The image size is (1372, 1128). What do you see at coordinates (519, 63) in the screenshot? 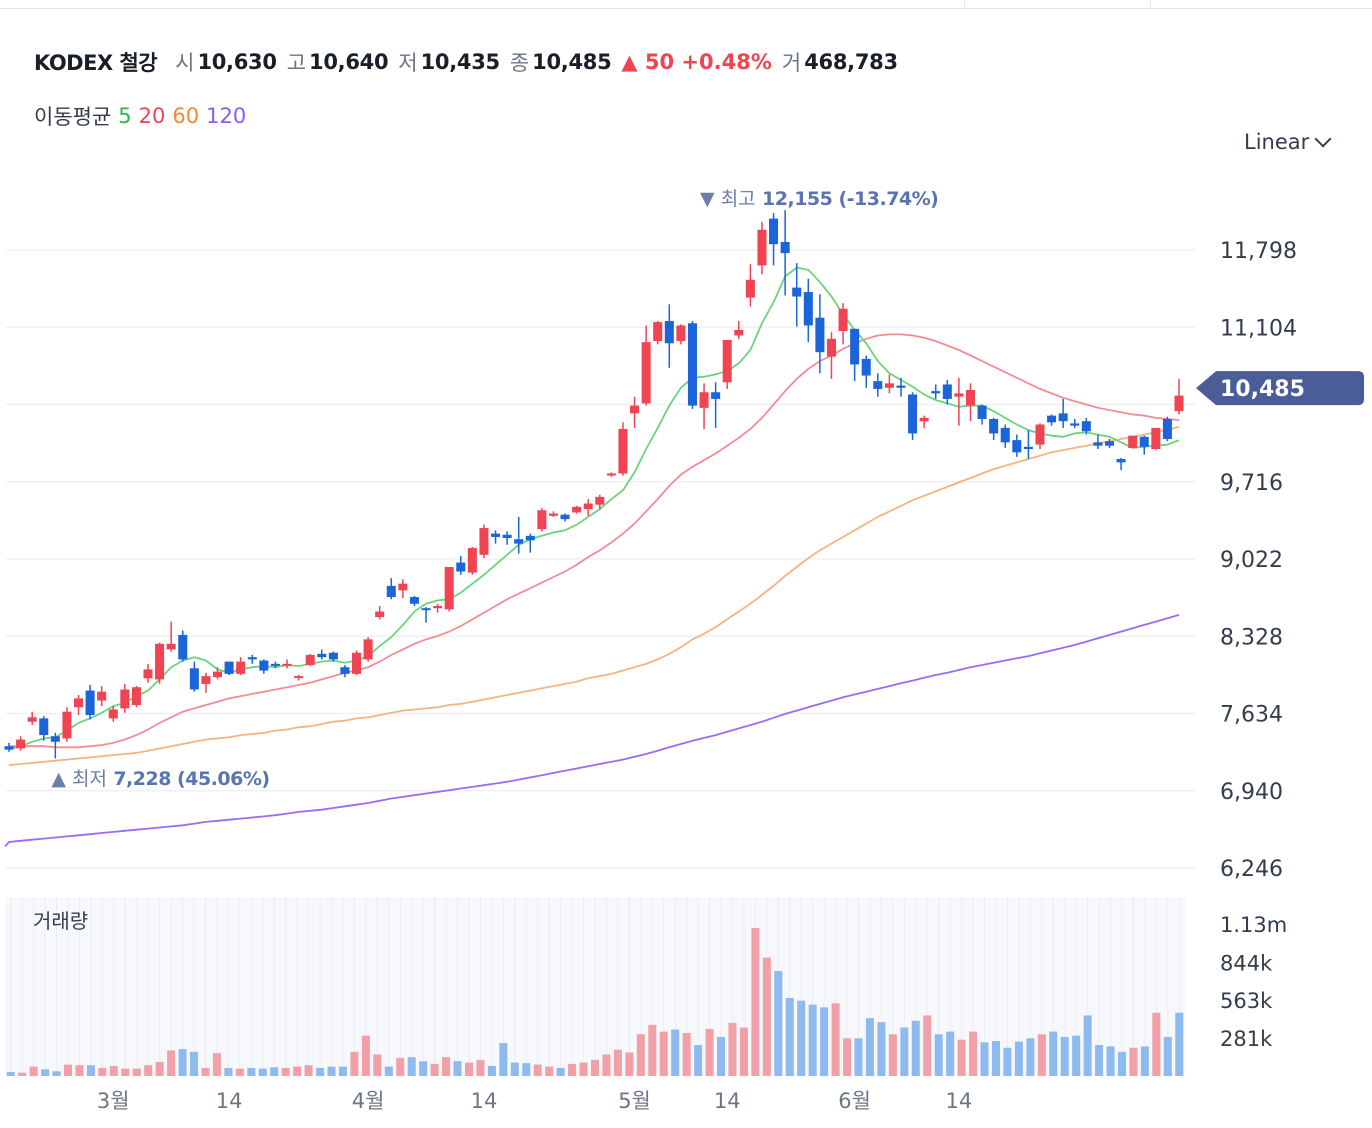
I see `close-label: 종` at bounding box center [519, 63].